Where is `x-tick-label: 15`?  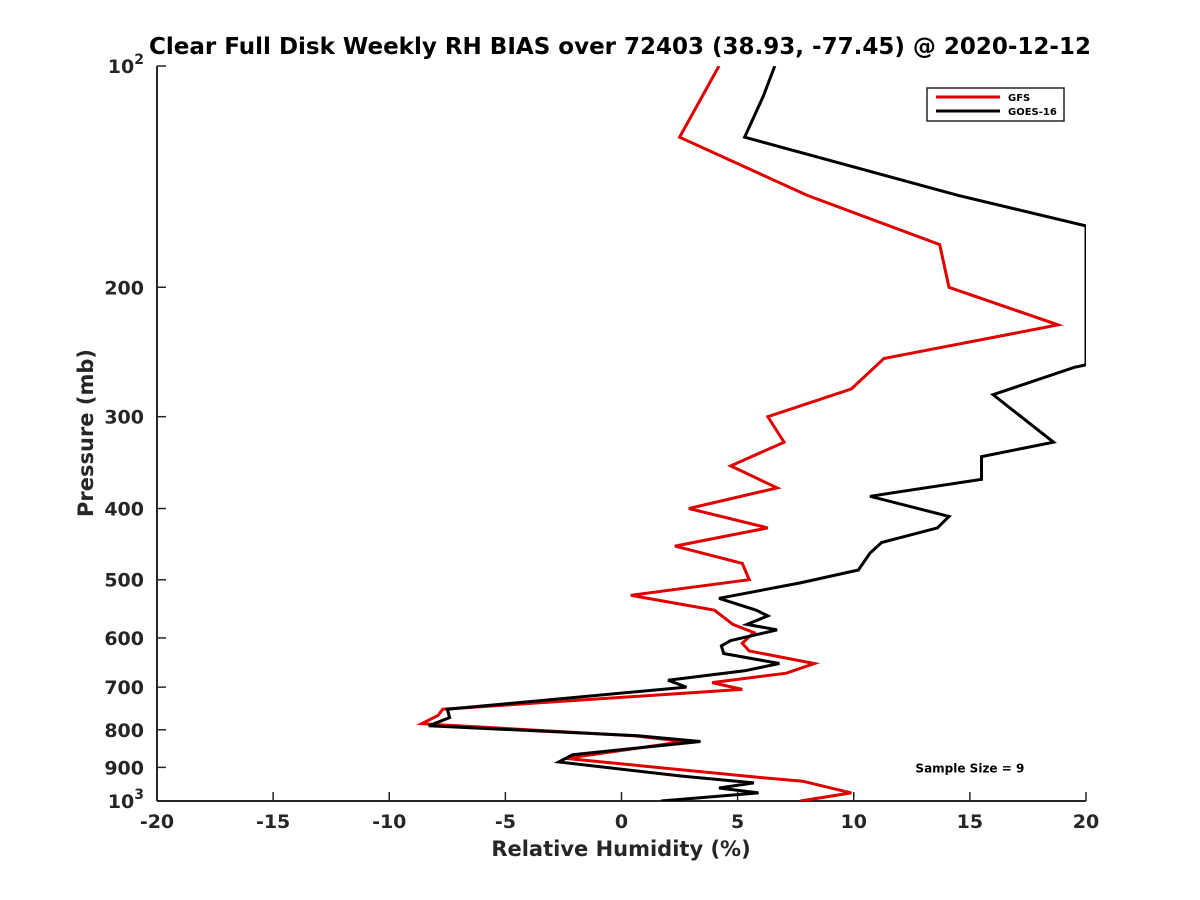
x-tick-label: 15 is located at coordinates (970, 822).